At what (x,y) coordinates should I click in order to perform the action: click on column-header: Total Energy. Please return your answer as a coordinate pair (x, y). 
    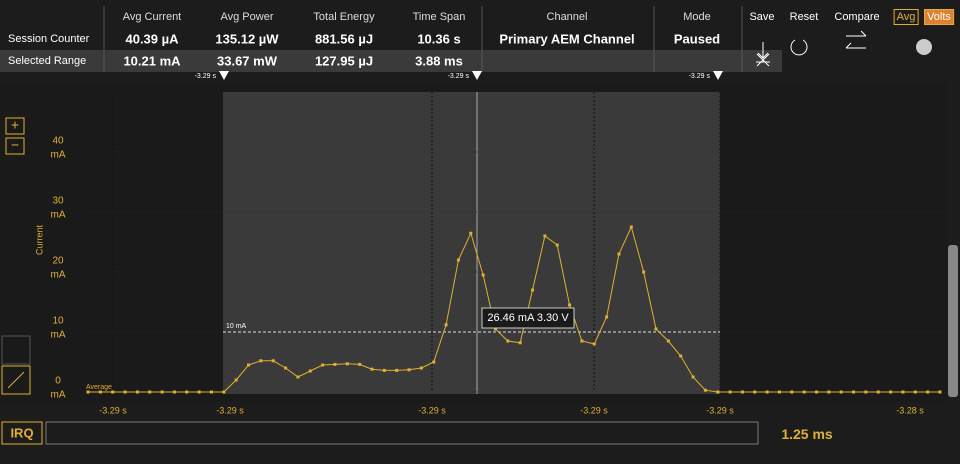
    Looking at the image, I should click on (344, 17).